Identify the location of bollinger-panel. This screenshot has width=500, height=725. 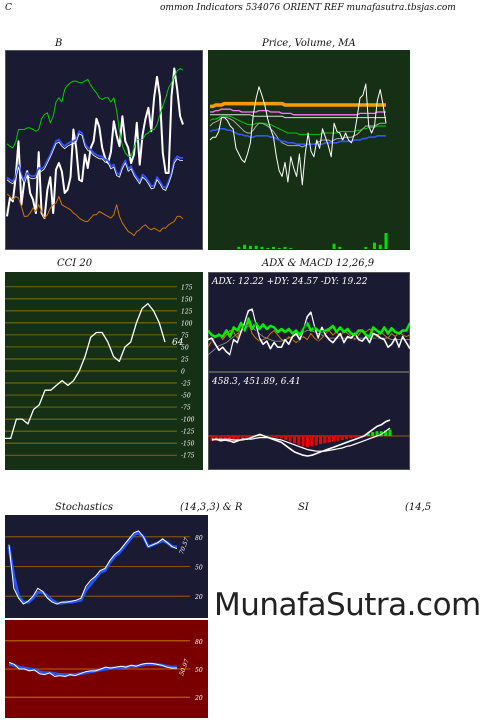
(104, 150).